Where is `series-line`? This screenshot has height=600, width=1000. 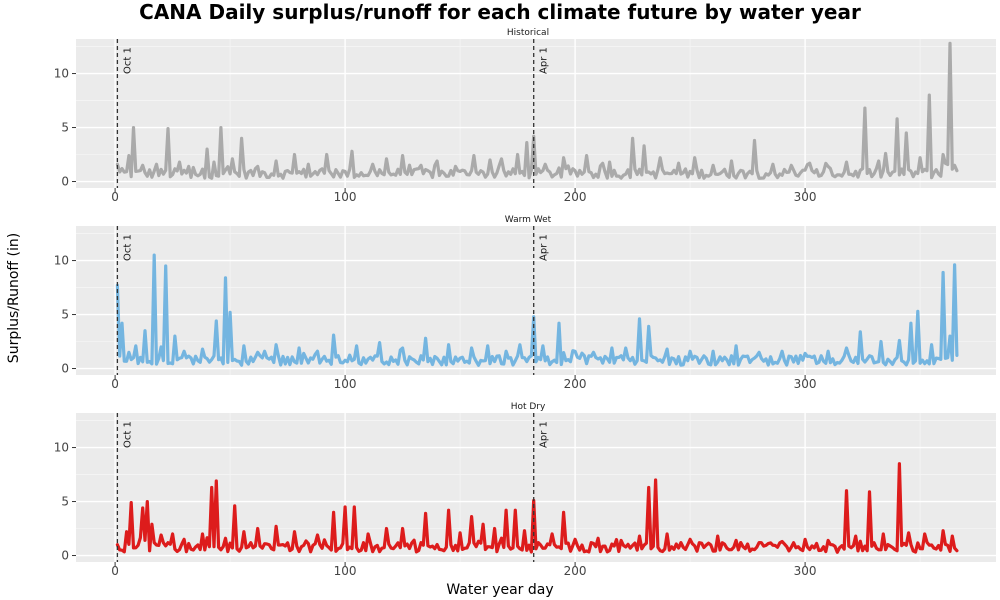 series-line is located at coordinates (537, 508).